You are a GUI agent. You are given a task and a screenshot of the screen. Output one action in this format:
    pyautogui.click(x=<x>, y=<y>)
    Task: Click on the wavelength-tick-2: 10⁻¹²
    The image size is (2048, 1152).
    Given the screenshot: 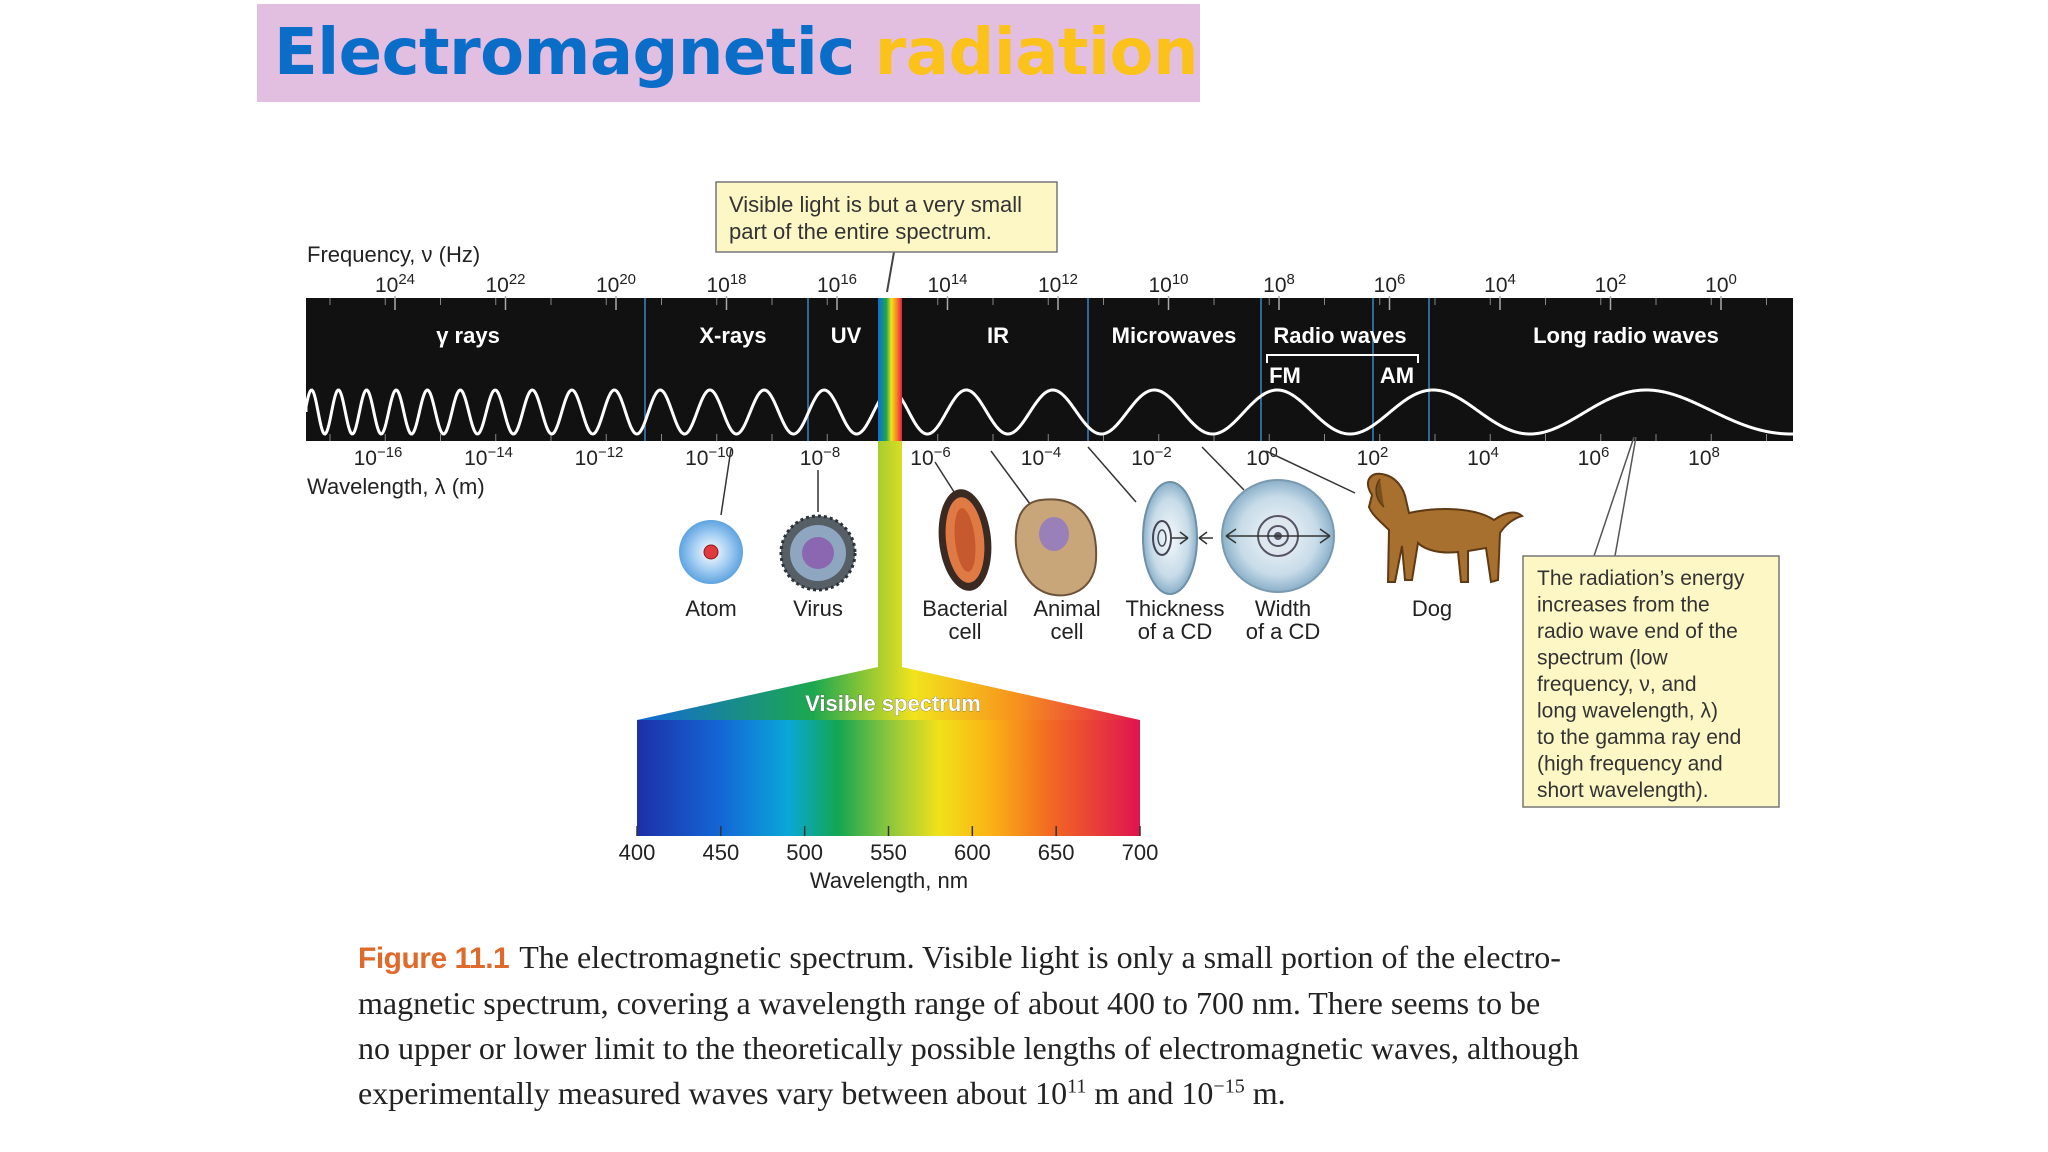 What is the action you would take?
    pyautogui.click(x=599, y=457)
    